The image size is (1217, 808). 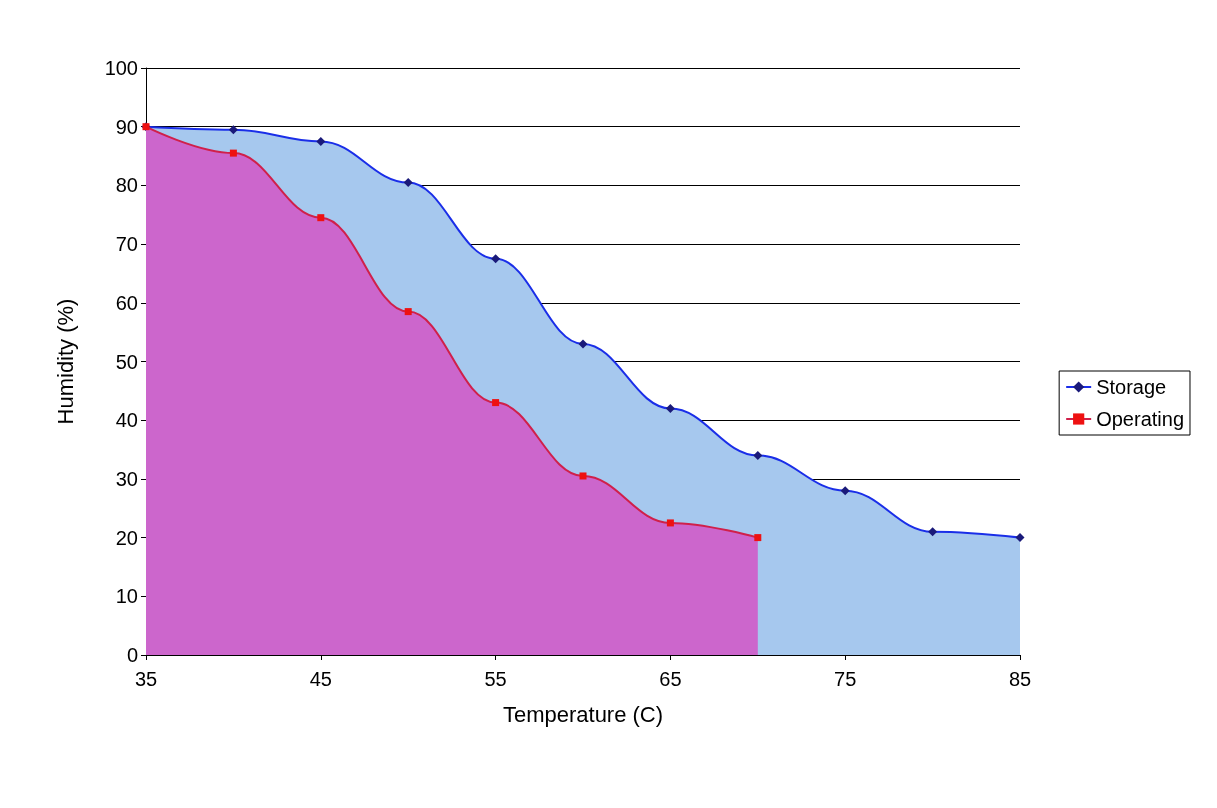 What do you see at coordinates (126, 478) in the screenshot?
I see `y-tick-label: 30` at bounding box center [126, 478].